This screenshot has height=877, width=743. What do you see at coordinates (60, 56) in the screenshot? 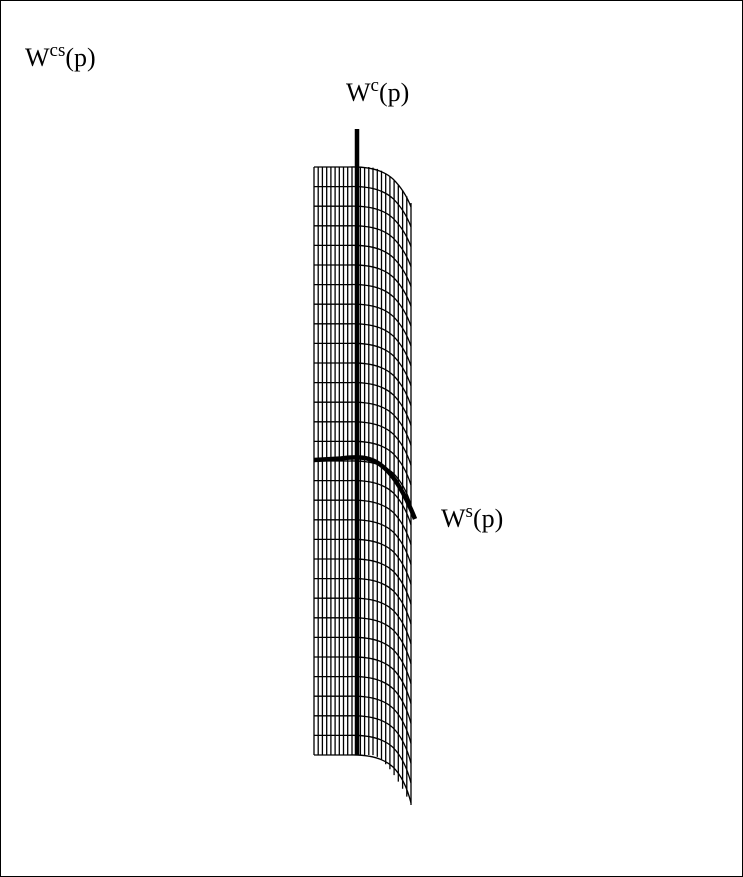
I see `center-stable-manifold-label: Wcs(p)` at bounding box center [60, 56].